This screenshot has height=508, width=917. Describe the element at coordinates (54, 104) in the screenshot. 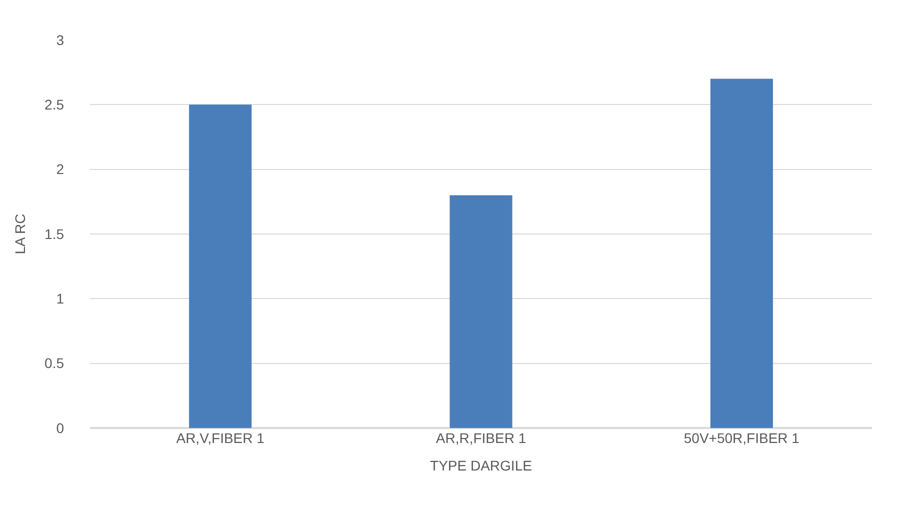

I see `y-tick-label: 2.5` at that location.